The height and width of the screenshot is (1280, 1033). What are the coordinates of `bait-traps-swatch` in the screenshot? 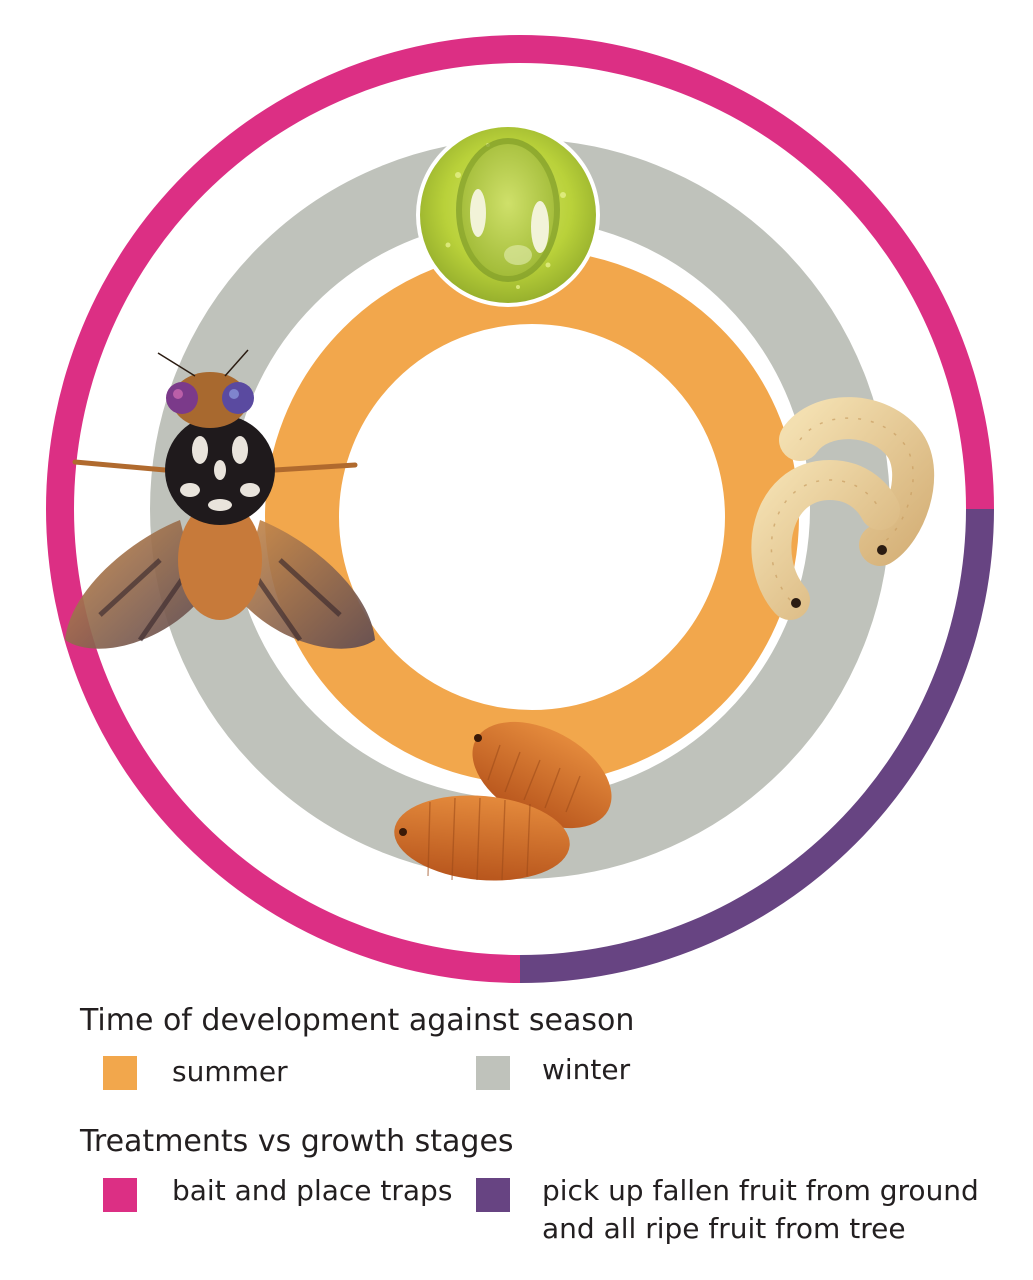 It's located at (120, 1195).